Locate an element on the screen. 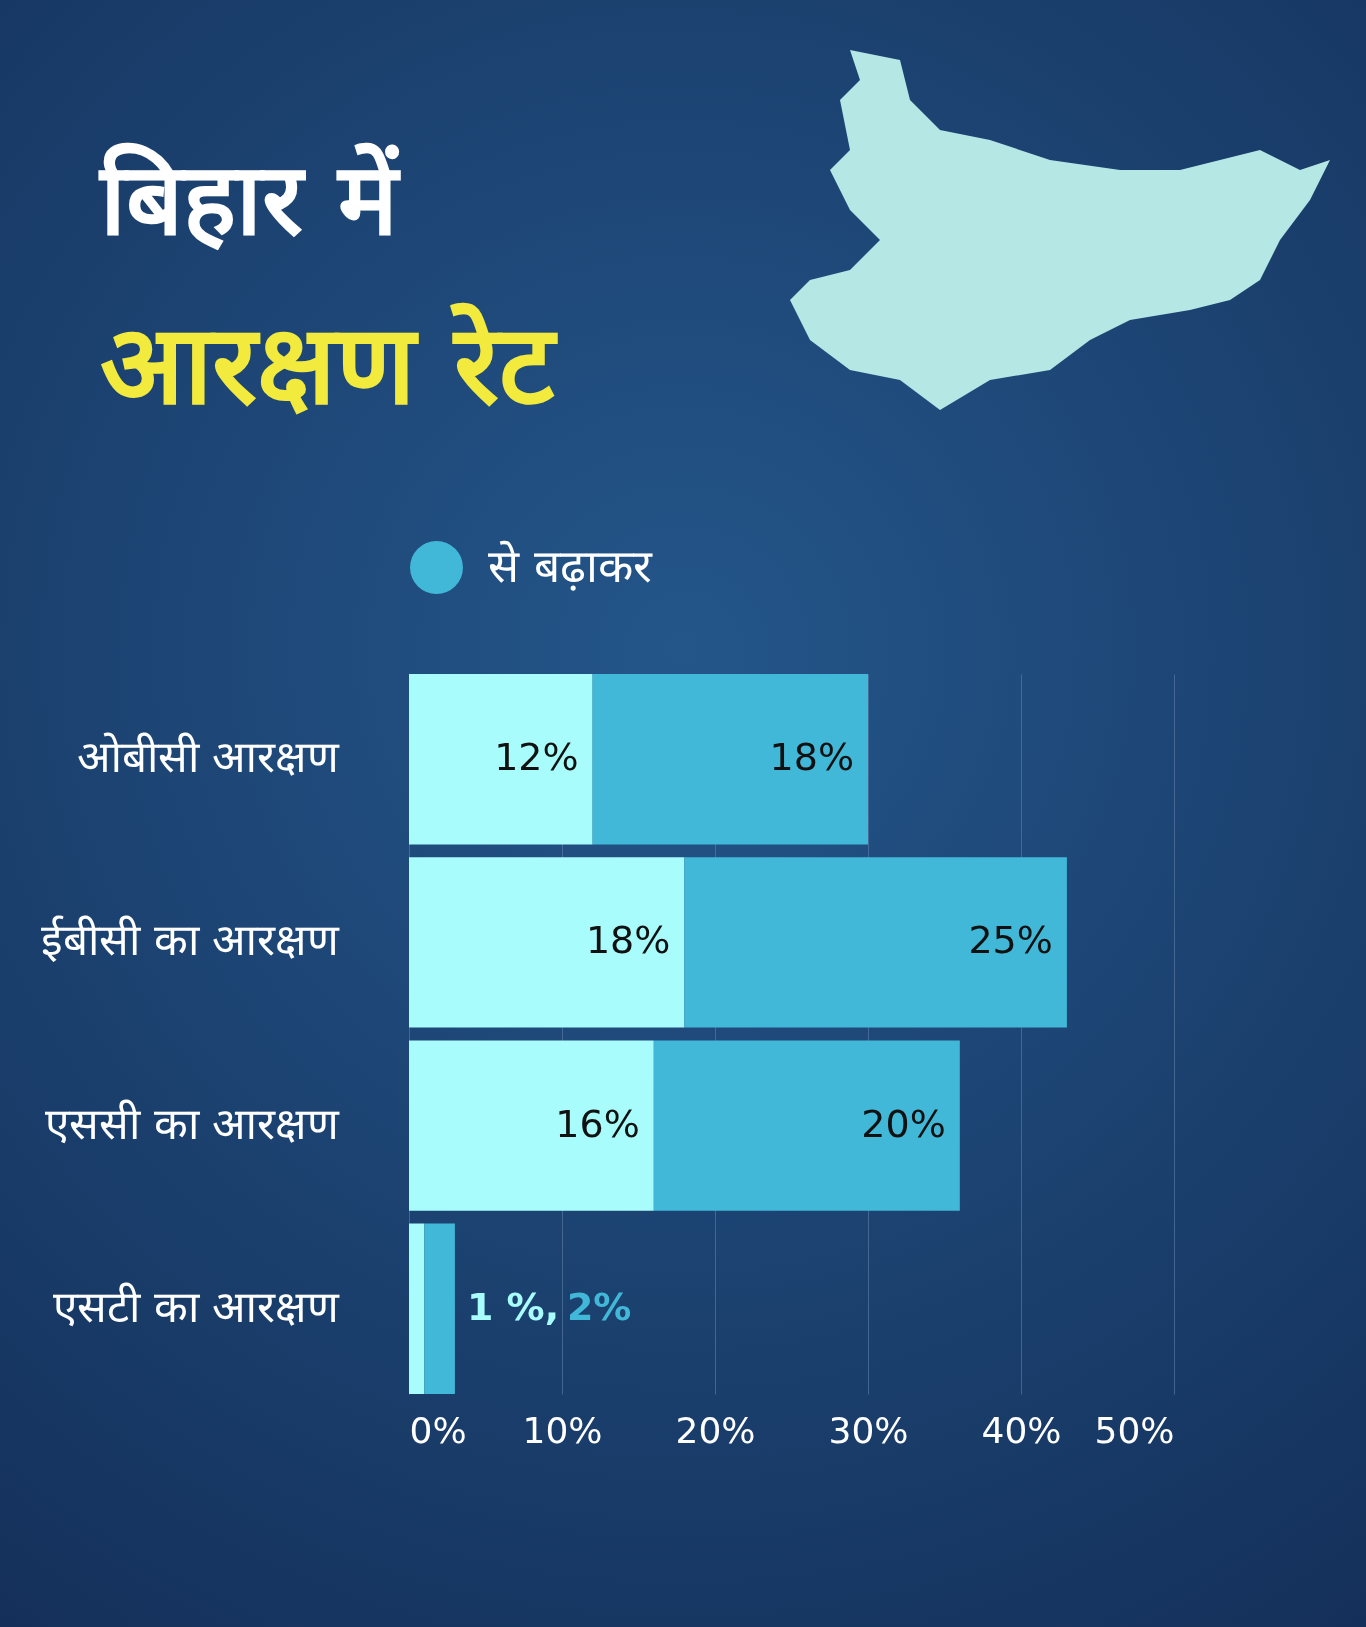  chart-subtitle: आरक्षण रेट is located at coordinates (329, 365).